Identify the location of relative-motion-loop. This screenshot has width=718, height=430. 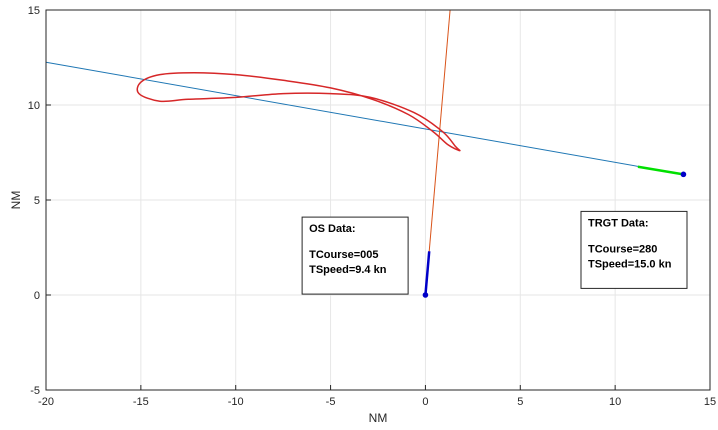
(298, 111).